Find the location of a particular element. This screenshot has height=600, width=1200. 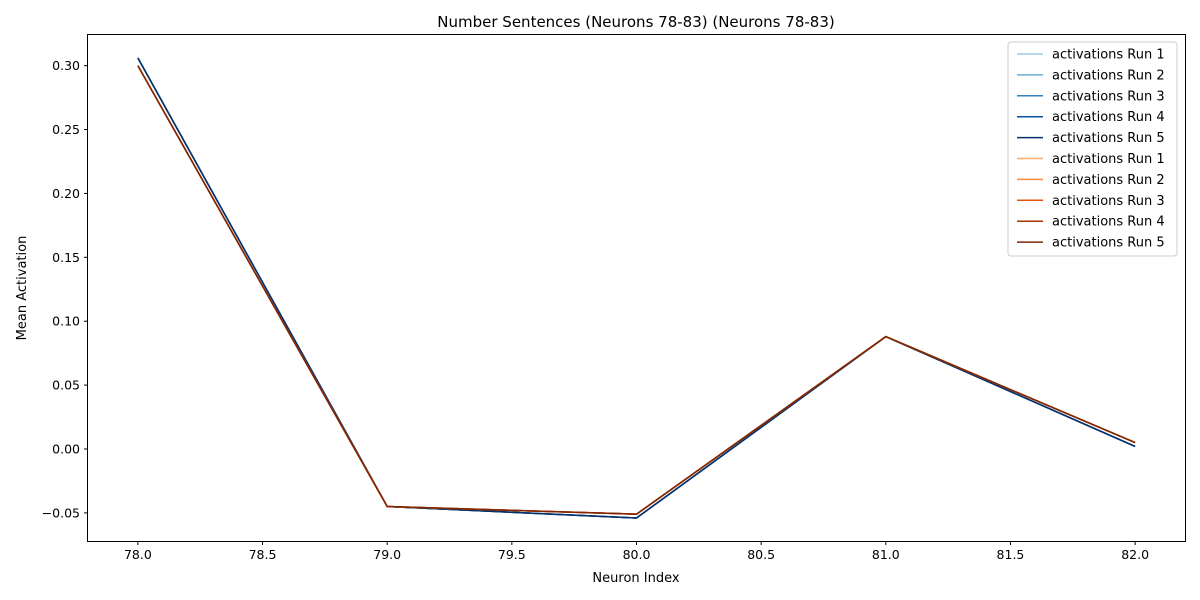

y-axis-ticks: −0.05 0.00 0.05 0.10 0.15 0.20 0.25 0.30 is located at coordinates (65, 289).